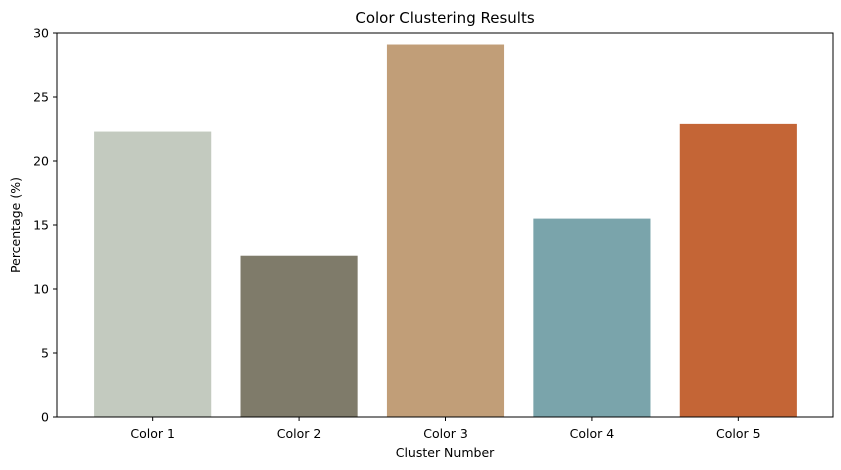 This screenshot has height=470, width=841. I want to click on y-tick-label: 10, so click(41, 289).